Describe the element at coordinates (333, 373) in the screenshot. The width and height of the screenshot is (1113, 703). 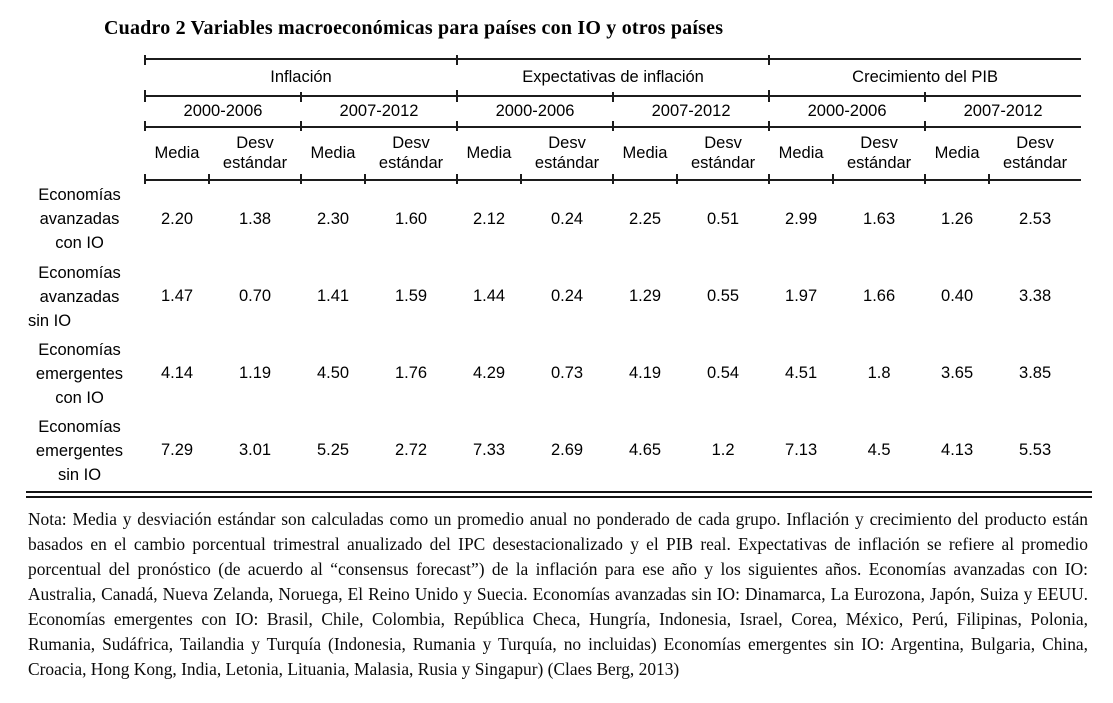
I see `cell-value: 4.50` at that location.